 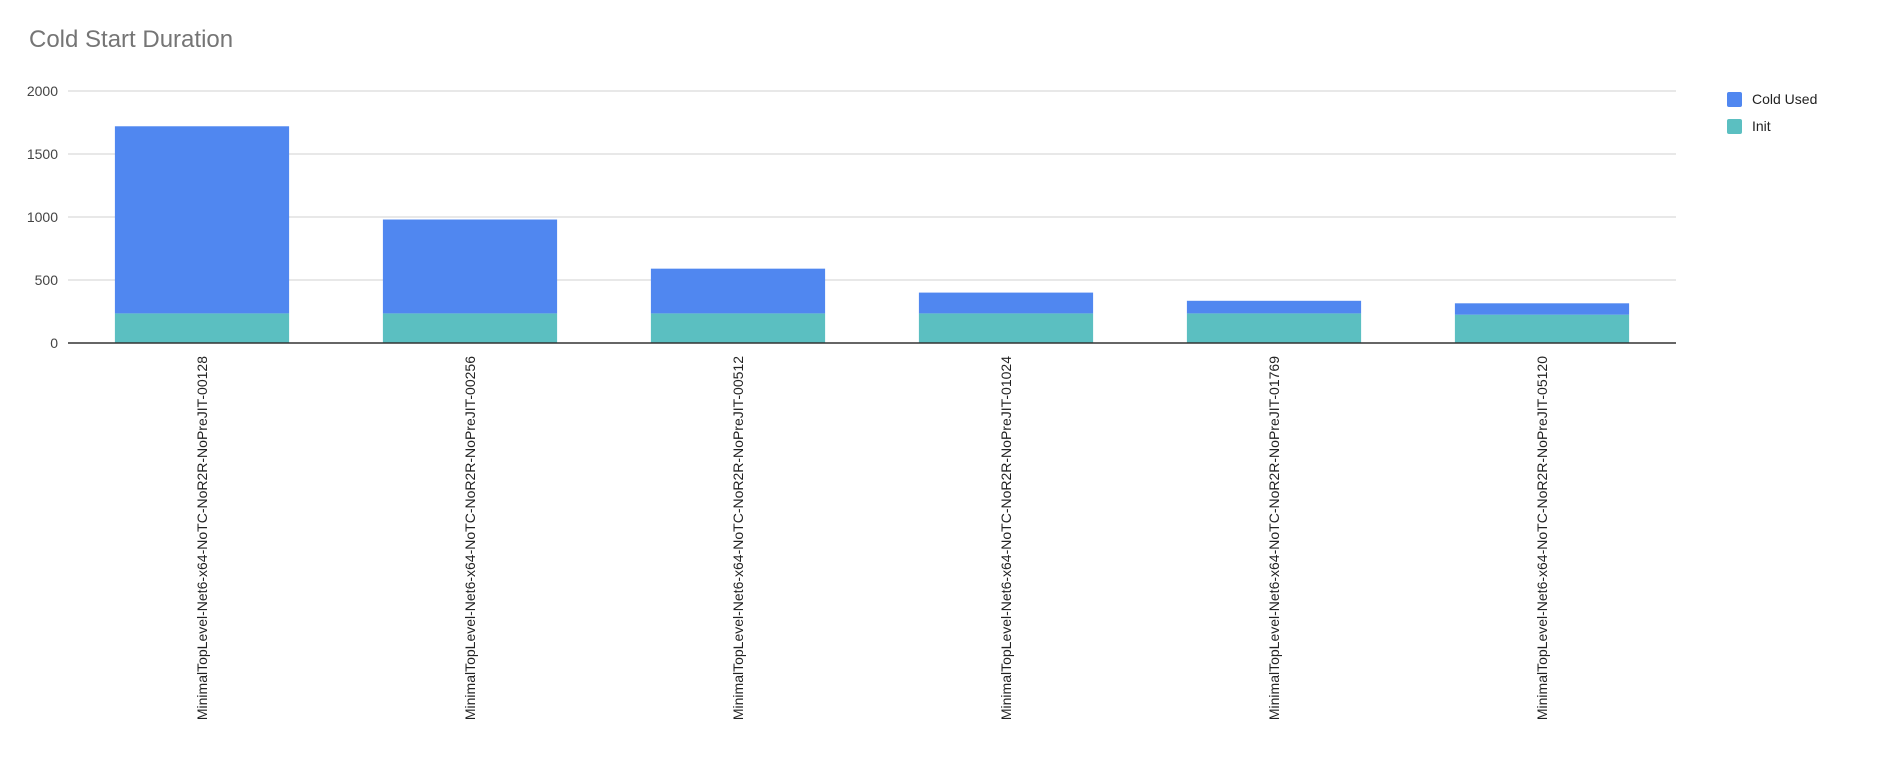 I want to click on y-tick-label: 500, so click(x=47, y=280).